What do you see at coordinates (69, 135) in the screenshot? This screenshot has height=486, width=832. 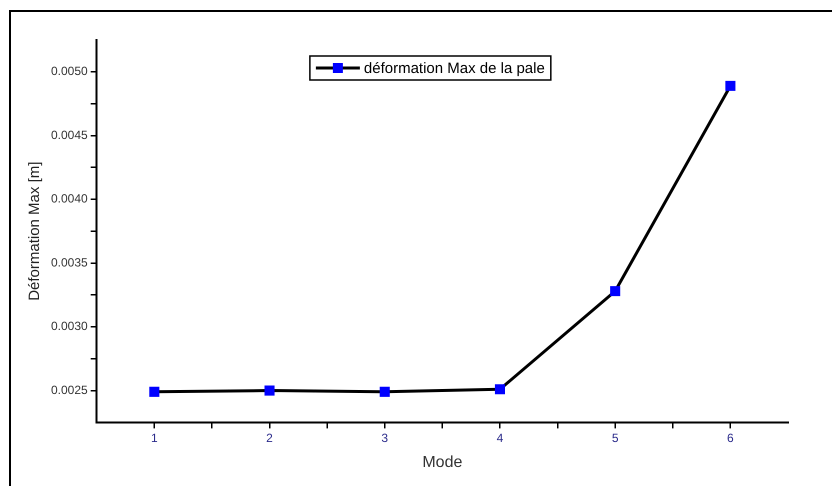 I see `y-tick-label: 0.0045` at bounding box center [69, 135].